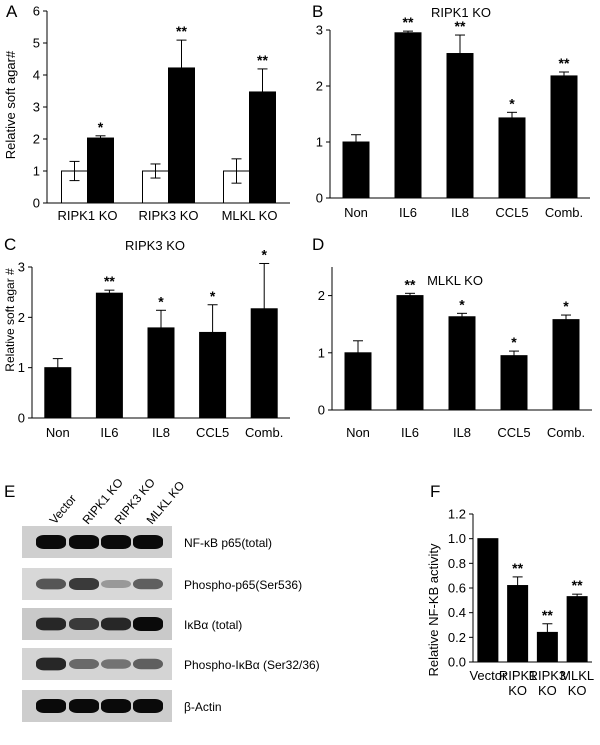 This screenshot has height=745, width=600. Describe the element at coordinates (457, 563) in the screenshot. I see `y-tick-label: 0.8` at that location.